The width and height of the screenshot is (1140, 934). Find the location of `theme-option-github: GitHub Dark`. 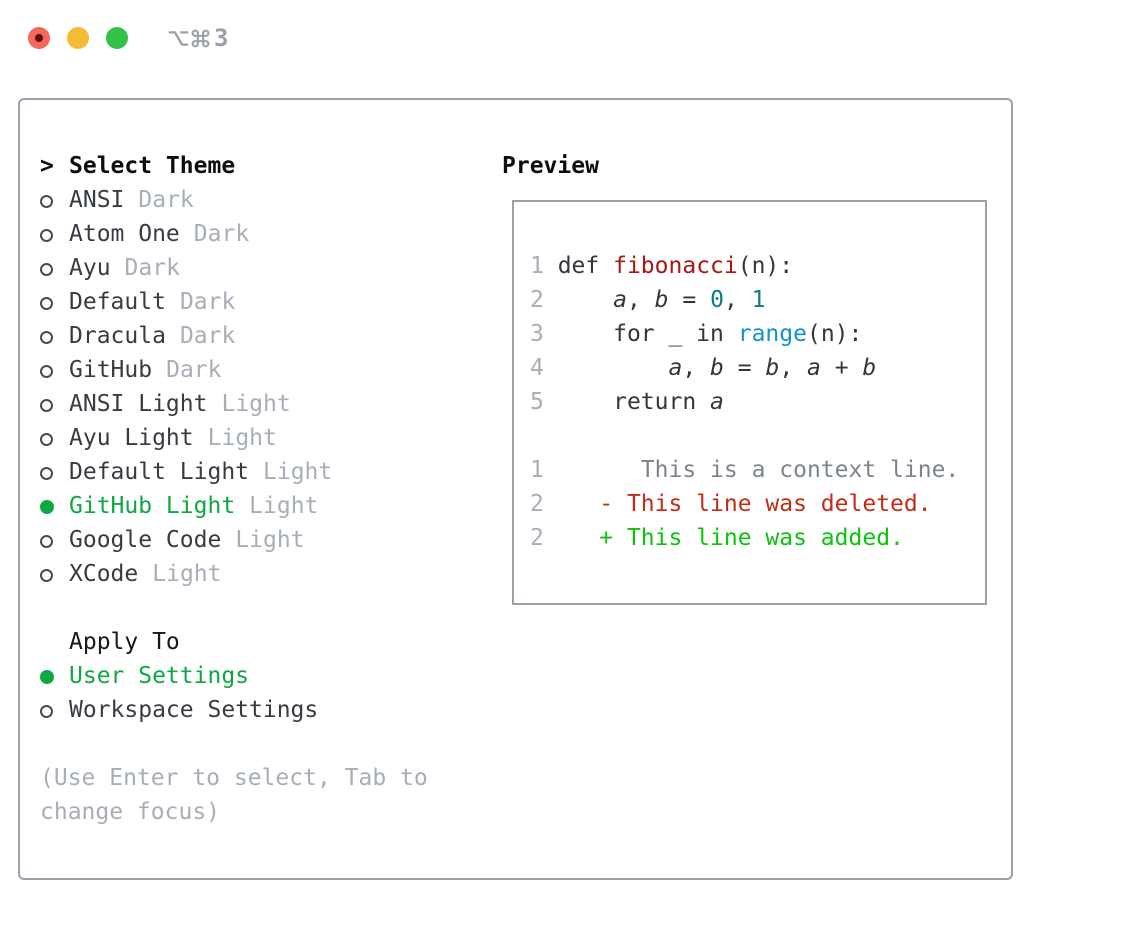

theme-option-github: GitHub Dark is located at coordinates (271, 370).